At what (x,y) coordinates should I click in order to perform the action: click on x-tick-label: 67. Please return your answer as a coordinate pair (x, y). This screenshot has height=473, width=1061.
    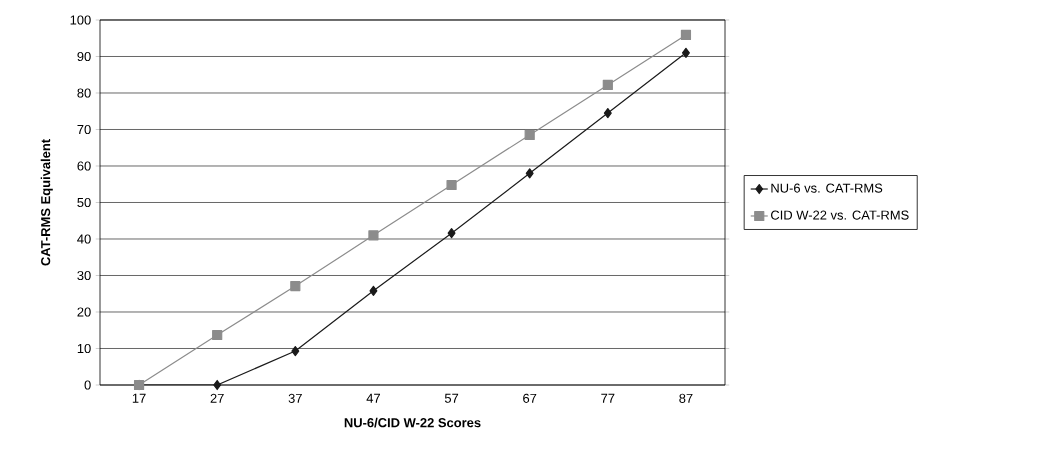
    Looking at the image, I should click on (530, 398).